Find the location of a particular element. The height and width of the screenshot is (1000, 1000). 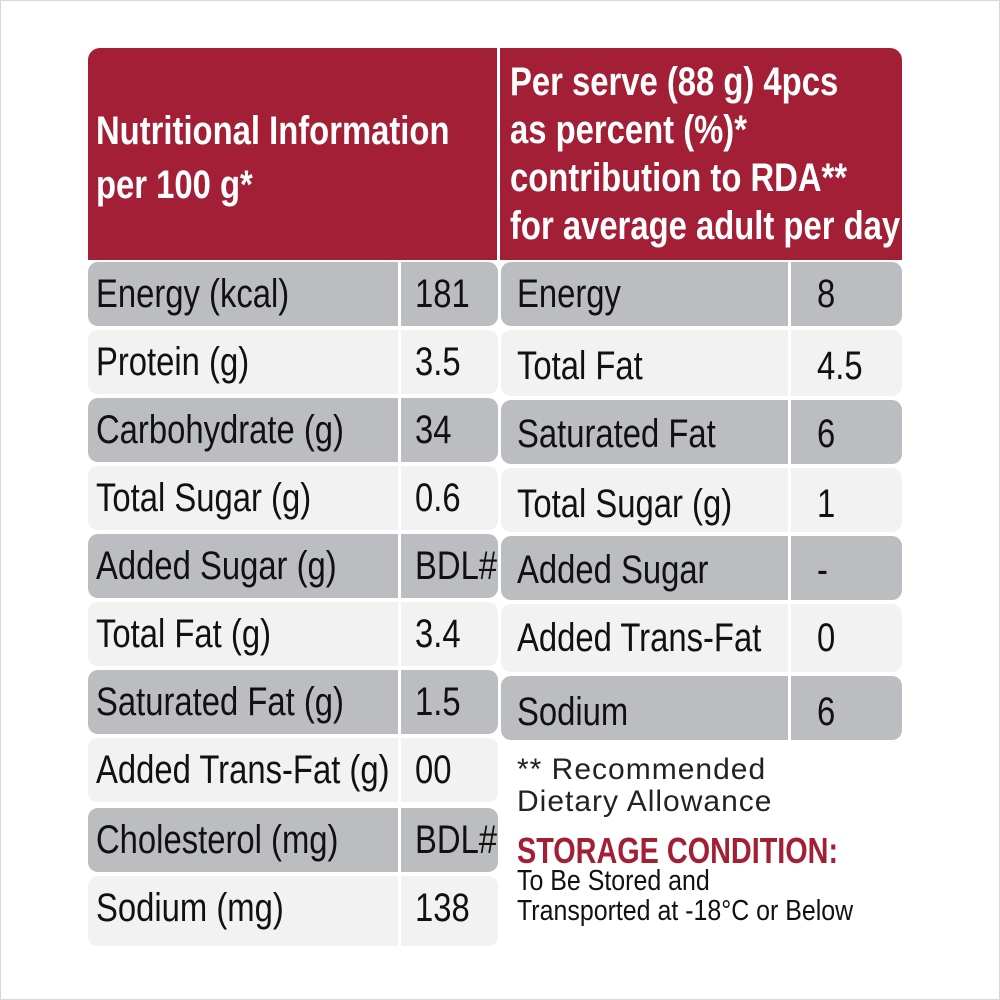

rda-footnote: ** Recommended Dietary Allowance is located at coordinates (707, 786).